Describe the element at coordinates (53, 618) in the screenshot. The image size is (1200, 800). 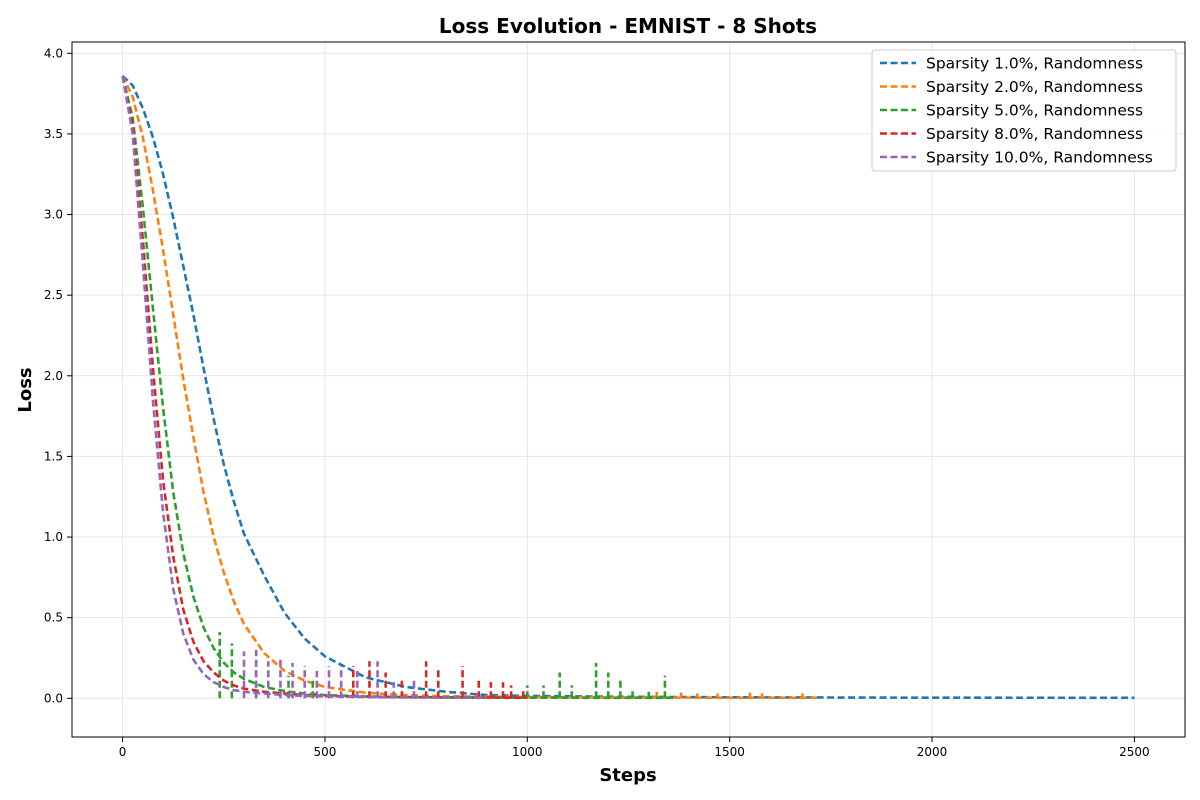
I see `y-tick-label: 0.5` at that location.